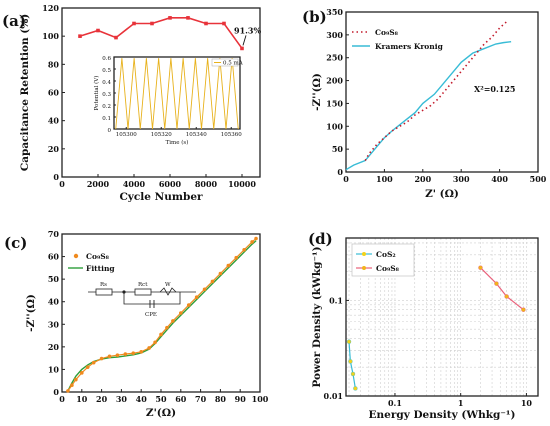 This screenshot has width=550, height=426. What do you see at coordinates (31, 313) in the screenshot?
I see `y-axis-title: -Z''(Ω)` at bounding box center [31, 313].